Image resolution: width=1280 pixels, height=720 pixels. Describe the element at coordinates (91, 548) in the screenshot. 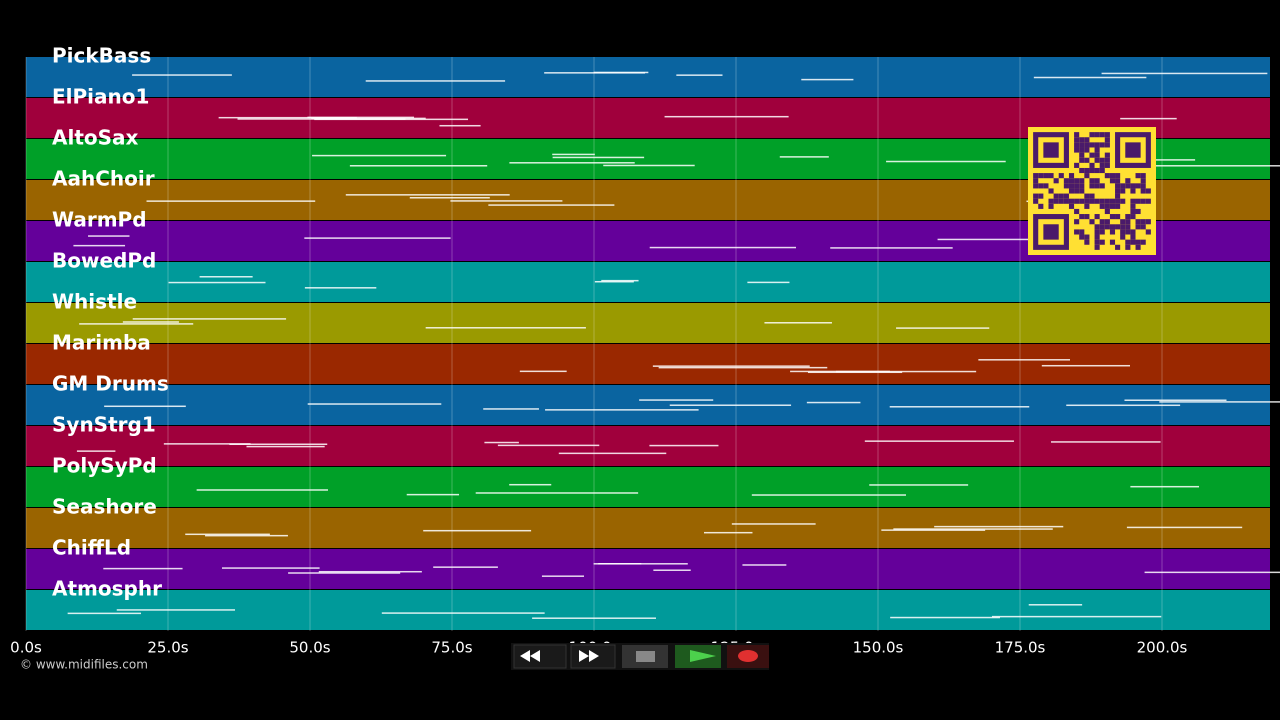

I see `track-name: ChiffLd` at that location.